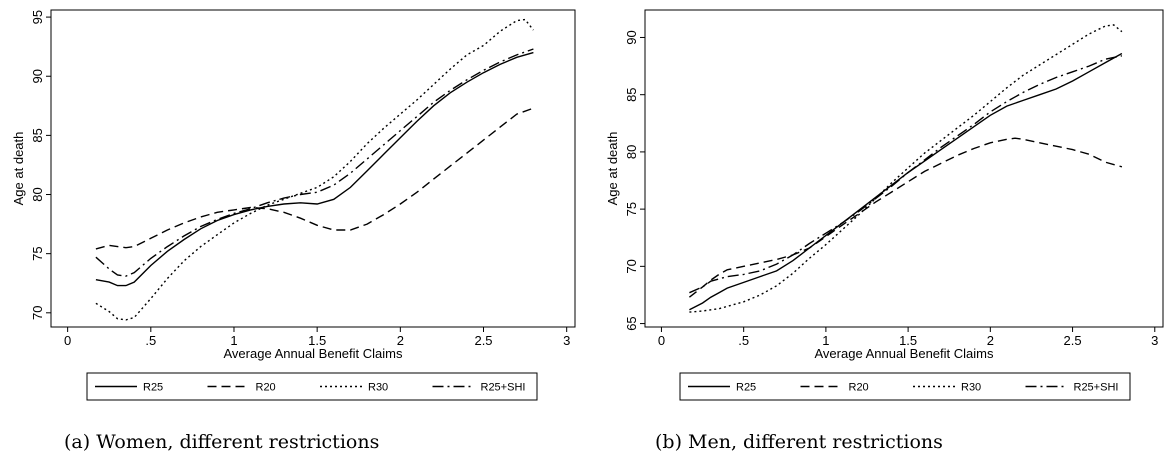 The height and width of the screenshot is (463, 1167). What do you see at coordinates (37, 17) in the screenshot?
I see `y-tick-label: 95` at bounding box center [37, 17].